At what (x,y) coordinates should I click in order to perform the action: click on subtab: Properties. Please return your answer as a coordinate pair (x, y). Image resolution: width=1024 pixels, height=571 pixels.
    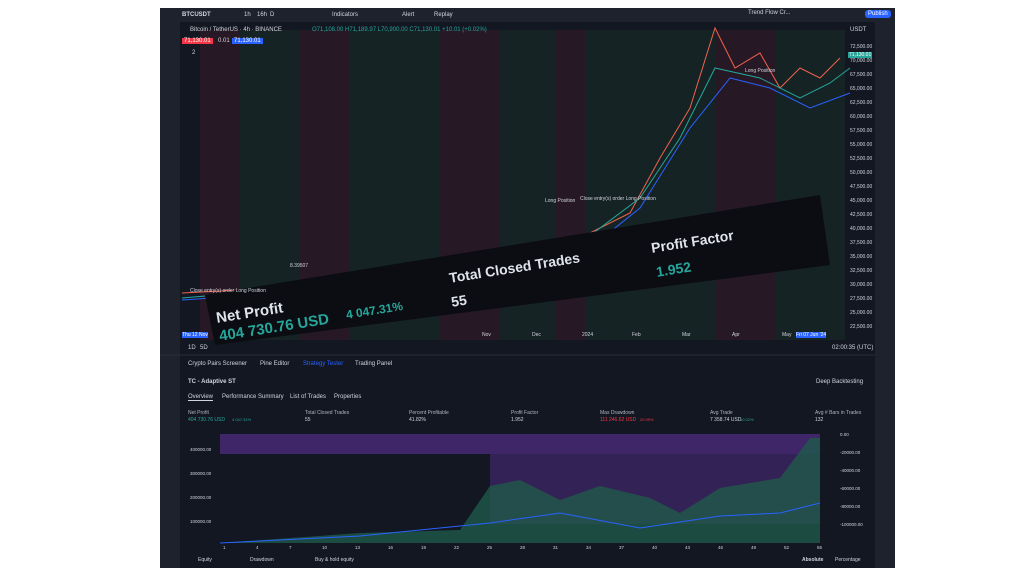
    Looking at the image, I should click on (348, 397).